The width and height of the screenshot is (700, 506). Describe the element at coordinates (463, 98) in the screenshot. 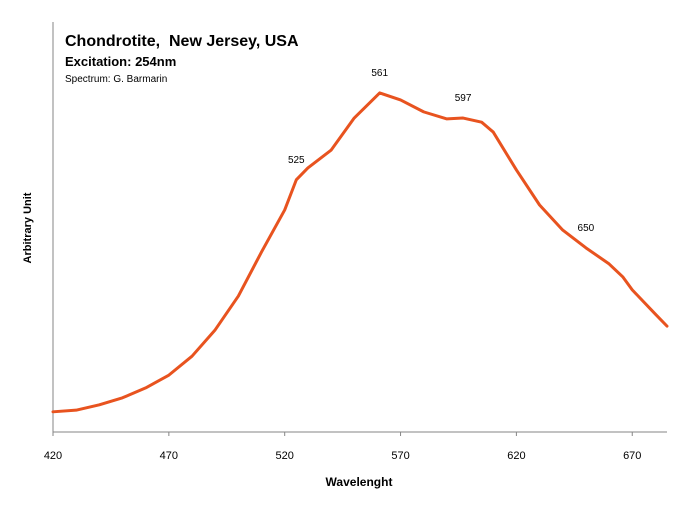

I see `peak-label: 597` at that location.